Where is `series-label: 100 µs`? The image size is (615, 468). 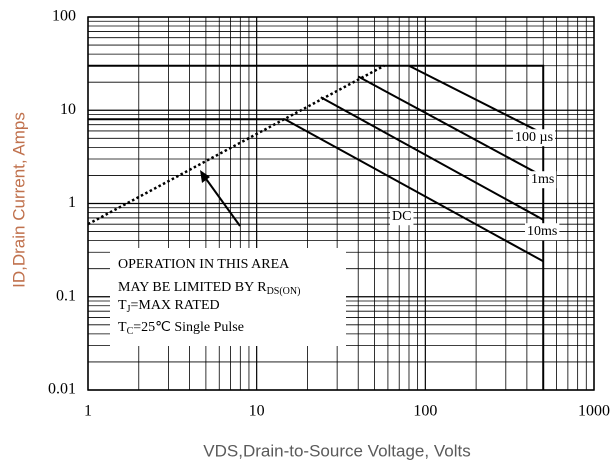
series-label: 100 µs is located at coordinates (534, 137).